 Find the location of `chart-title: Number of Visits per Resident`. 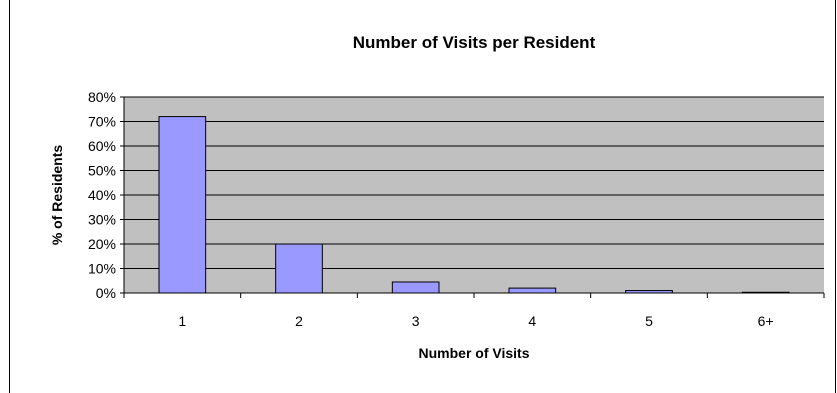

chart-title: Number of Visits per Resident is located at coordinates (474, 42).